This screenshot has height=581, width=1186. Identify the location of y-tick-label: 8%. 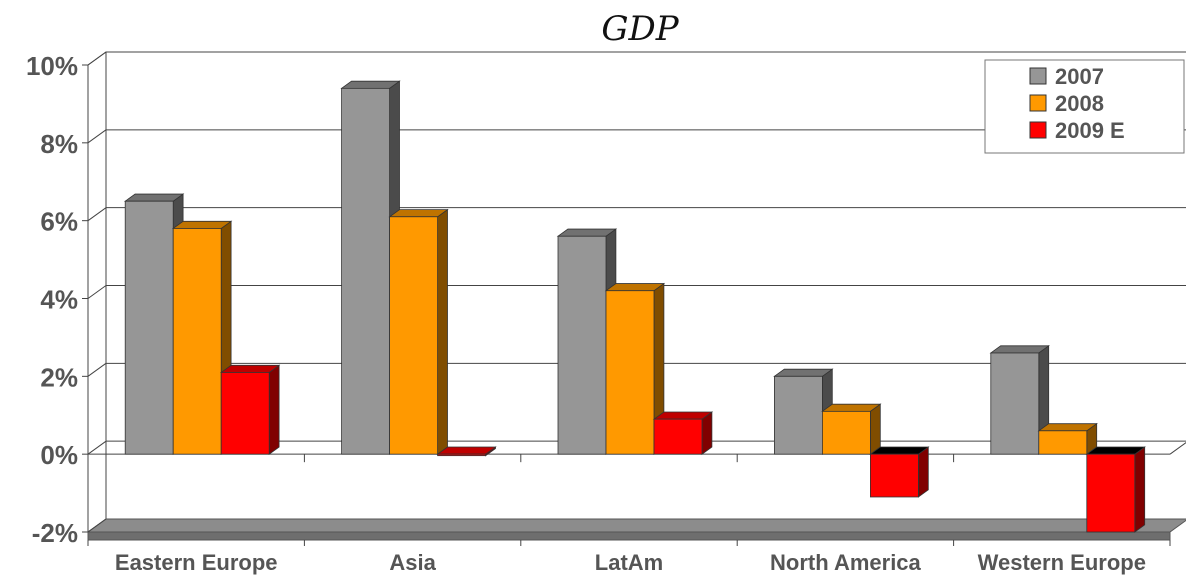
(59, 144).